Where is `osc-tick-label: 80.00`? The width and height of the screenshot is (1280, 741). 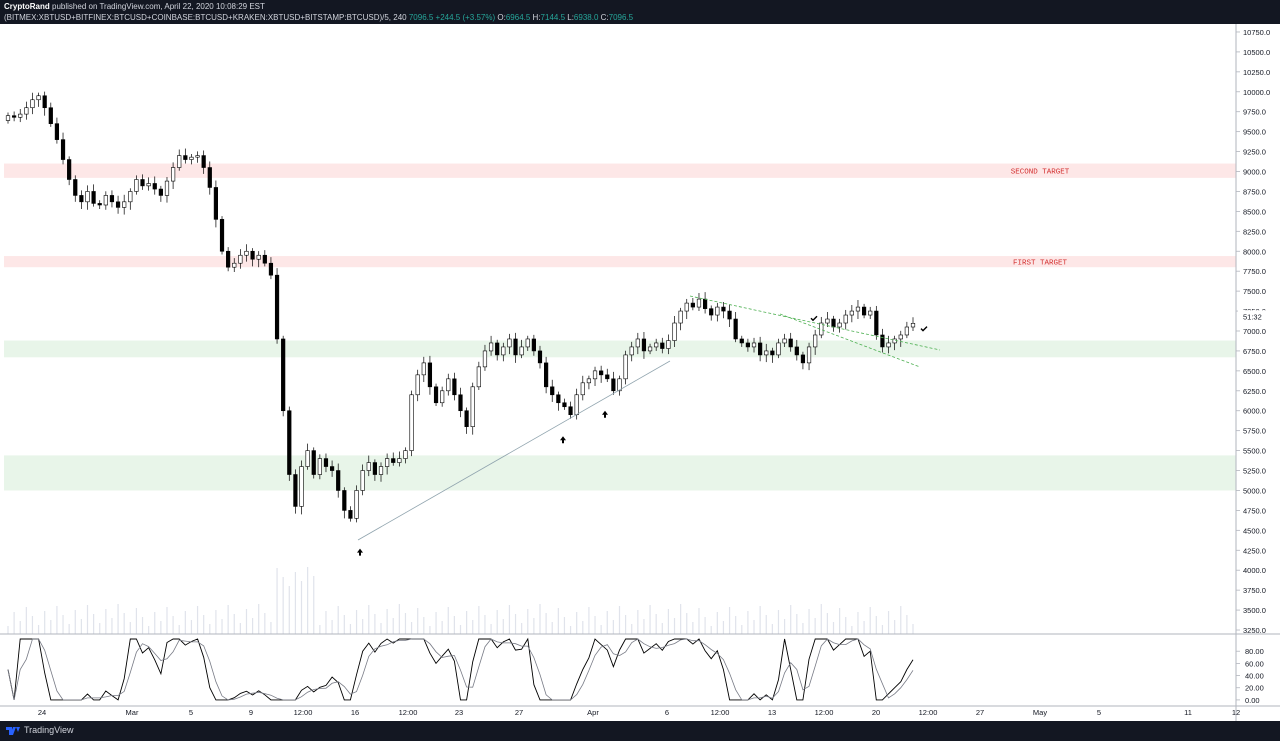
osc-tick-label: 80.00 is located at coordinates (1254, 651).